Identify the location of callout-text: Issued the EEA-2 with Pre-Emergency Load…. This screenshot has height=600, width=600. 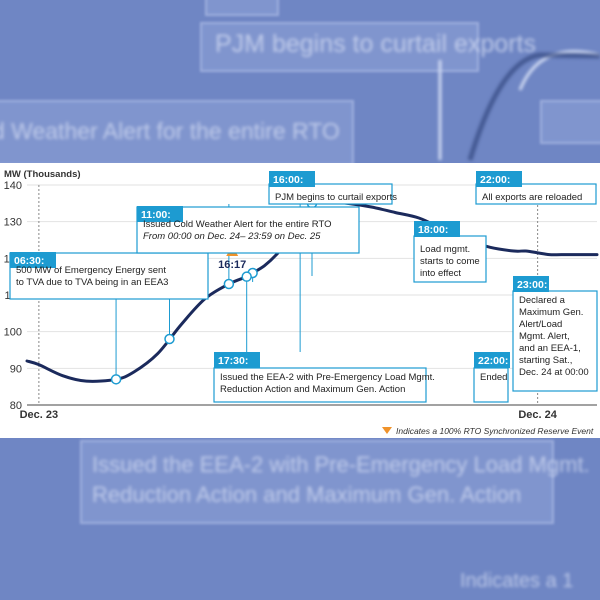
(327, 377).